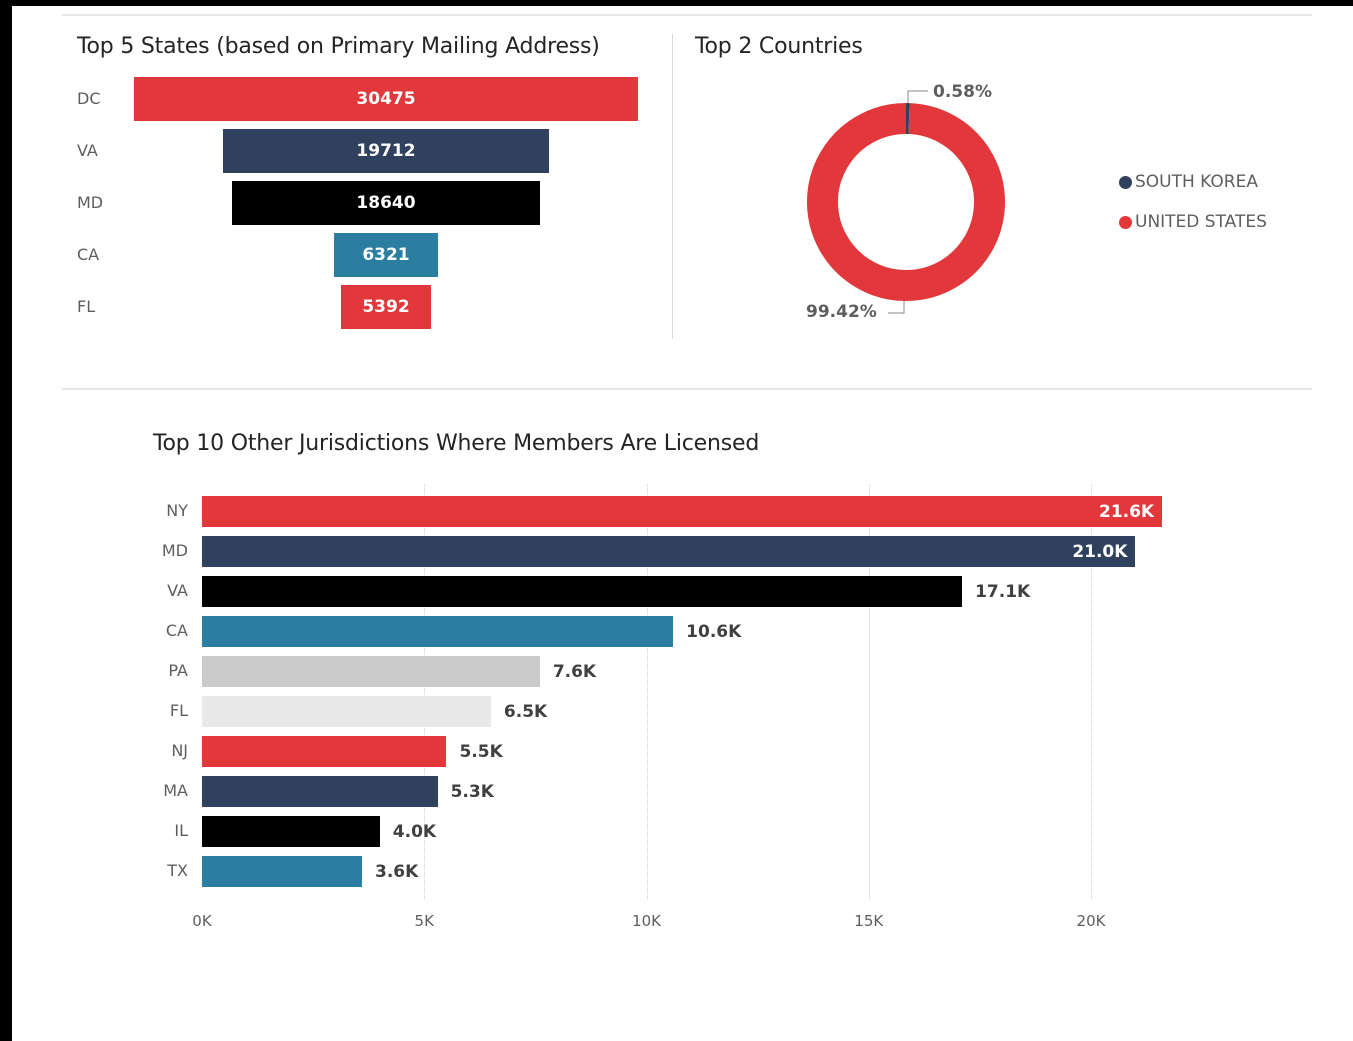 This screenshot has height=1041, width=1353. Describe the element at coordinates (177, 590) in the screenshot. I see `y-category-va: VA` at that location.